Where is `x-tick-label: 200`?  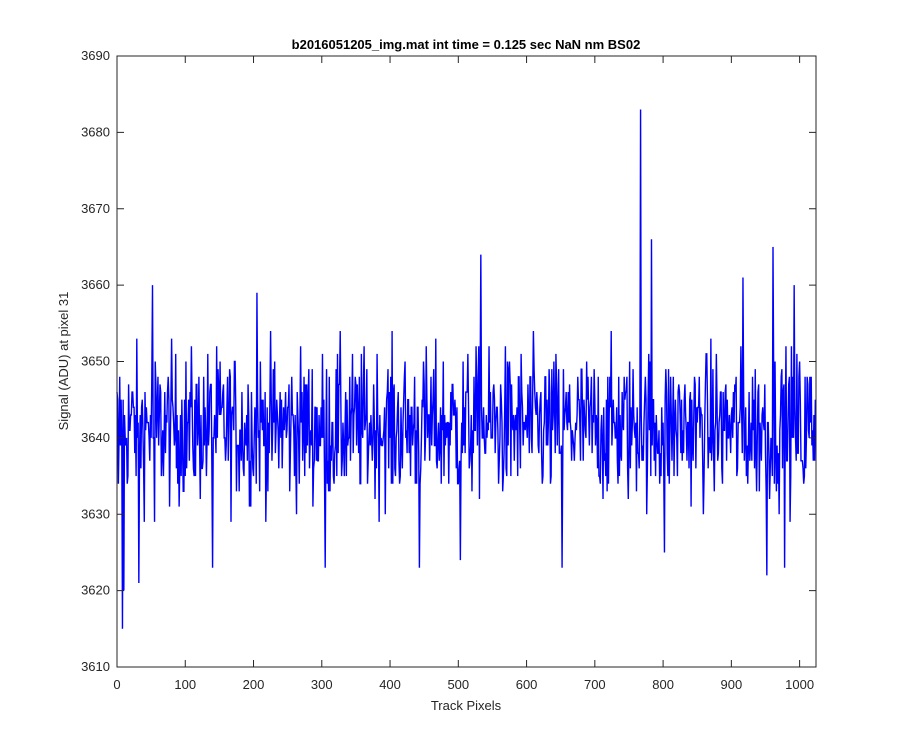 x-tick-label: 200 is located at coordinates (254, 684).